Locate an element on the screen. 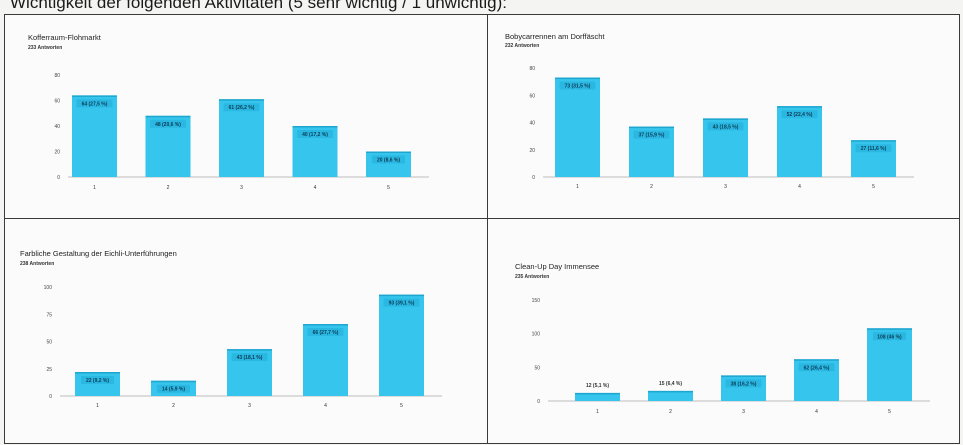 This screenshot has width=963, height=445. data-label: 108 (46 %) is located at coordinates (889, 337).